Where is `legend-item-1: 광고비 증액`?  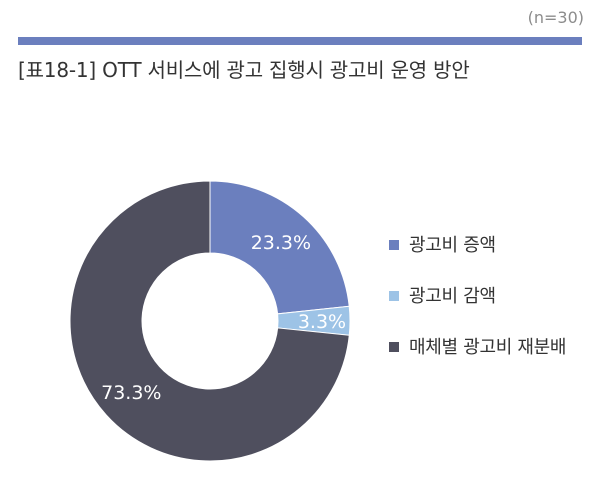 legend-item-1: 광고비 증액 is located at coordinates (489, 245).